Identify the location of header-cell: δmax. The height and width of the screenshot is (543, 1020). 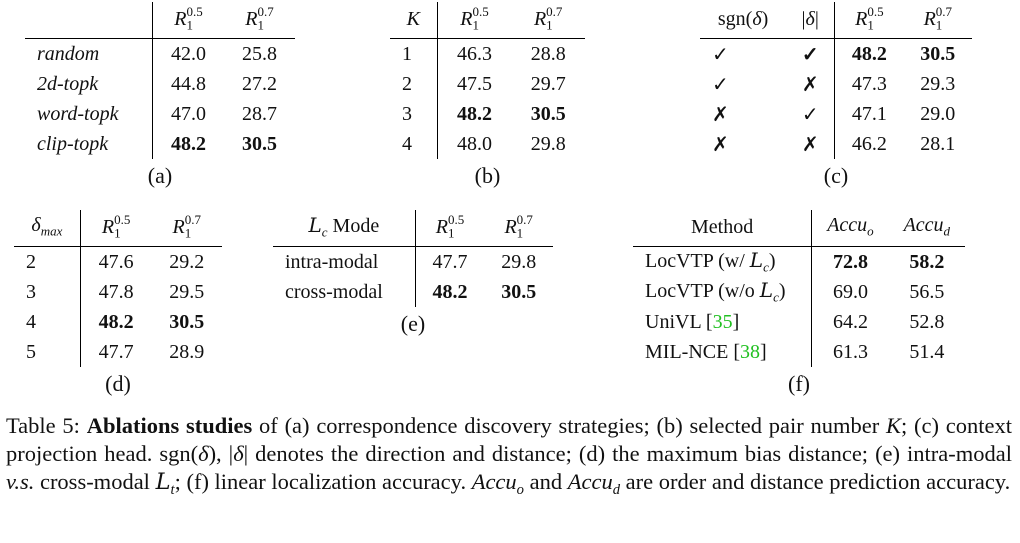
(47, 228).